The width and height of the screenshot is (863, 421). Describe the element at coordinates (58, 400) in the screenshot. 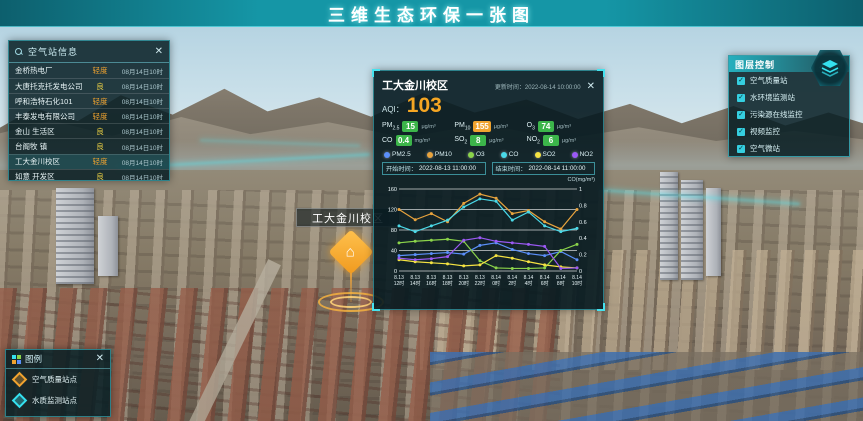

I see `legend-item: 水质监测站点` at that location.